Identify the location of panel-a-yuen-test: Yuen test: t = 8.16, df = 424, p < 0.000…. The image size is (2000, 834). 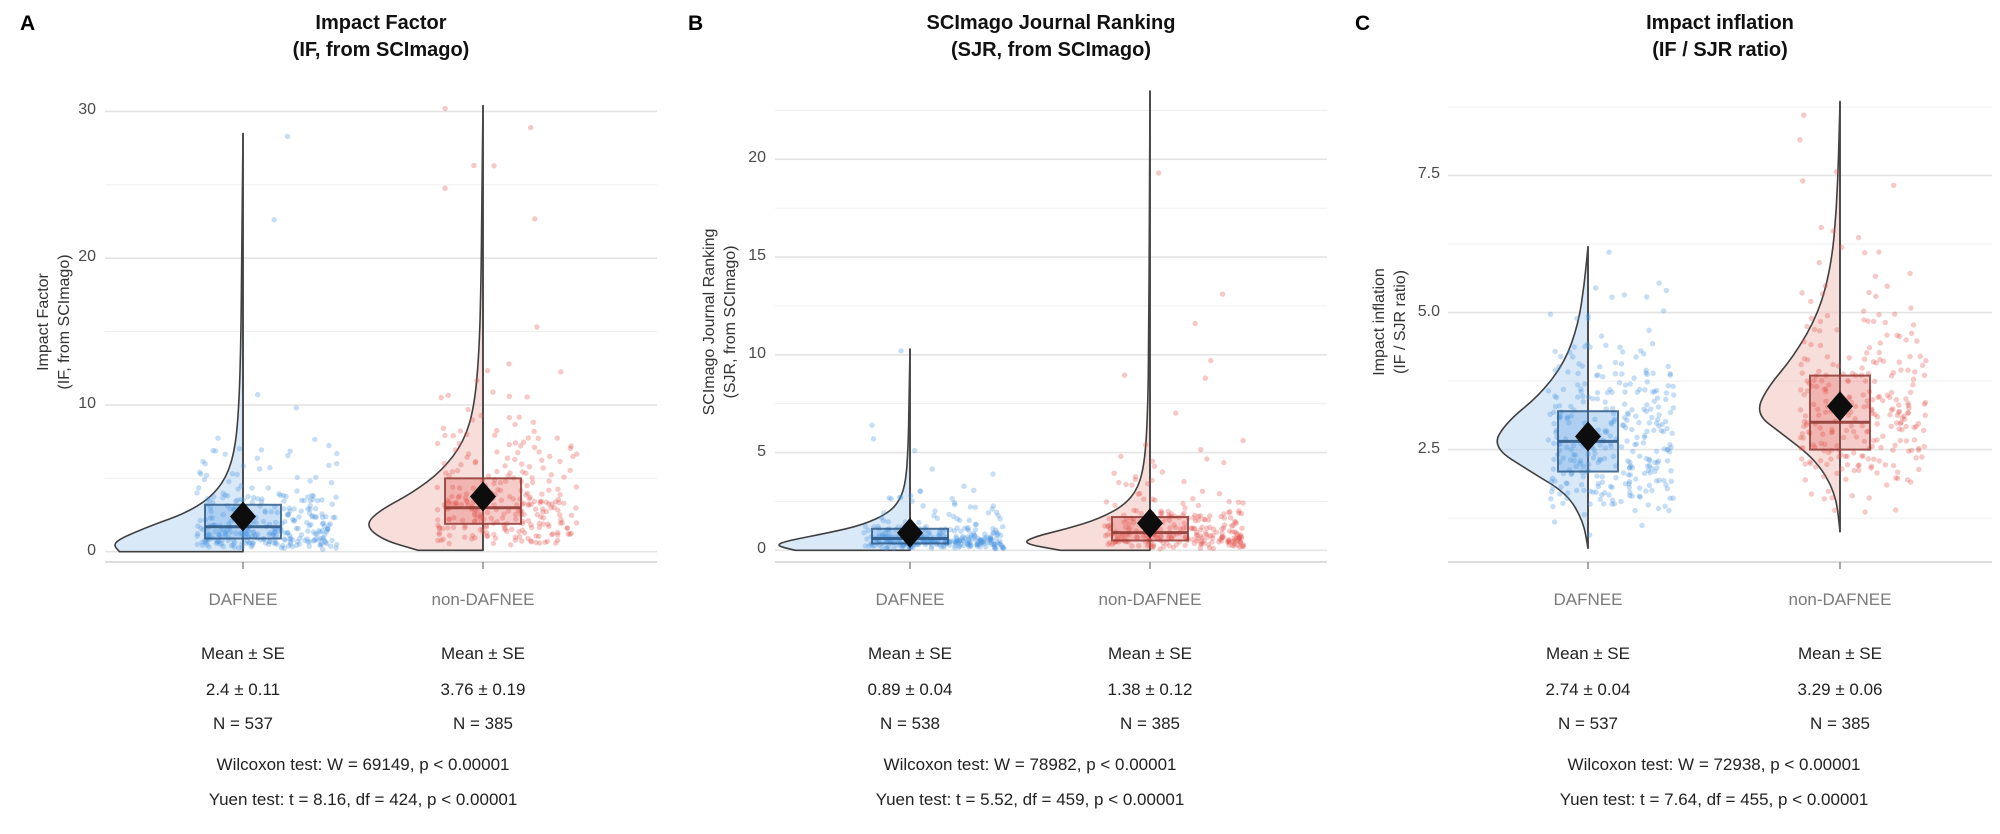
(363, 799).